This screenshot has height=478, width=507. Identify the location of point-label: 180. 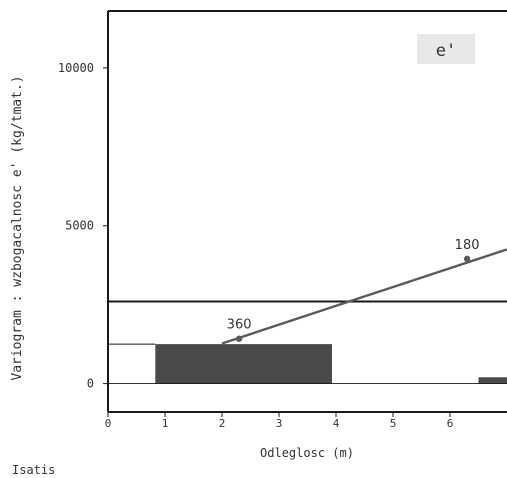
(467, 245).